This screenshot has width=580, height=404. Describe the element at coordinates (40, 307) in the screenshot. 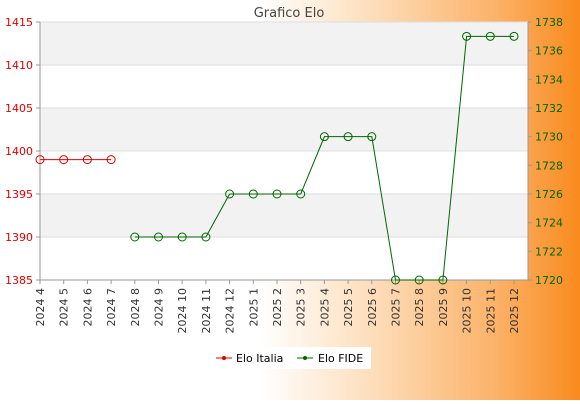

I see `x-tick-label: 2024 4` at that location.